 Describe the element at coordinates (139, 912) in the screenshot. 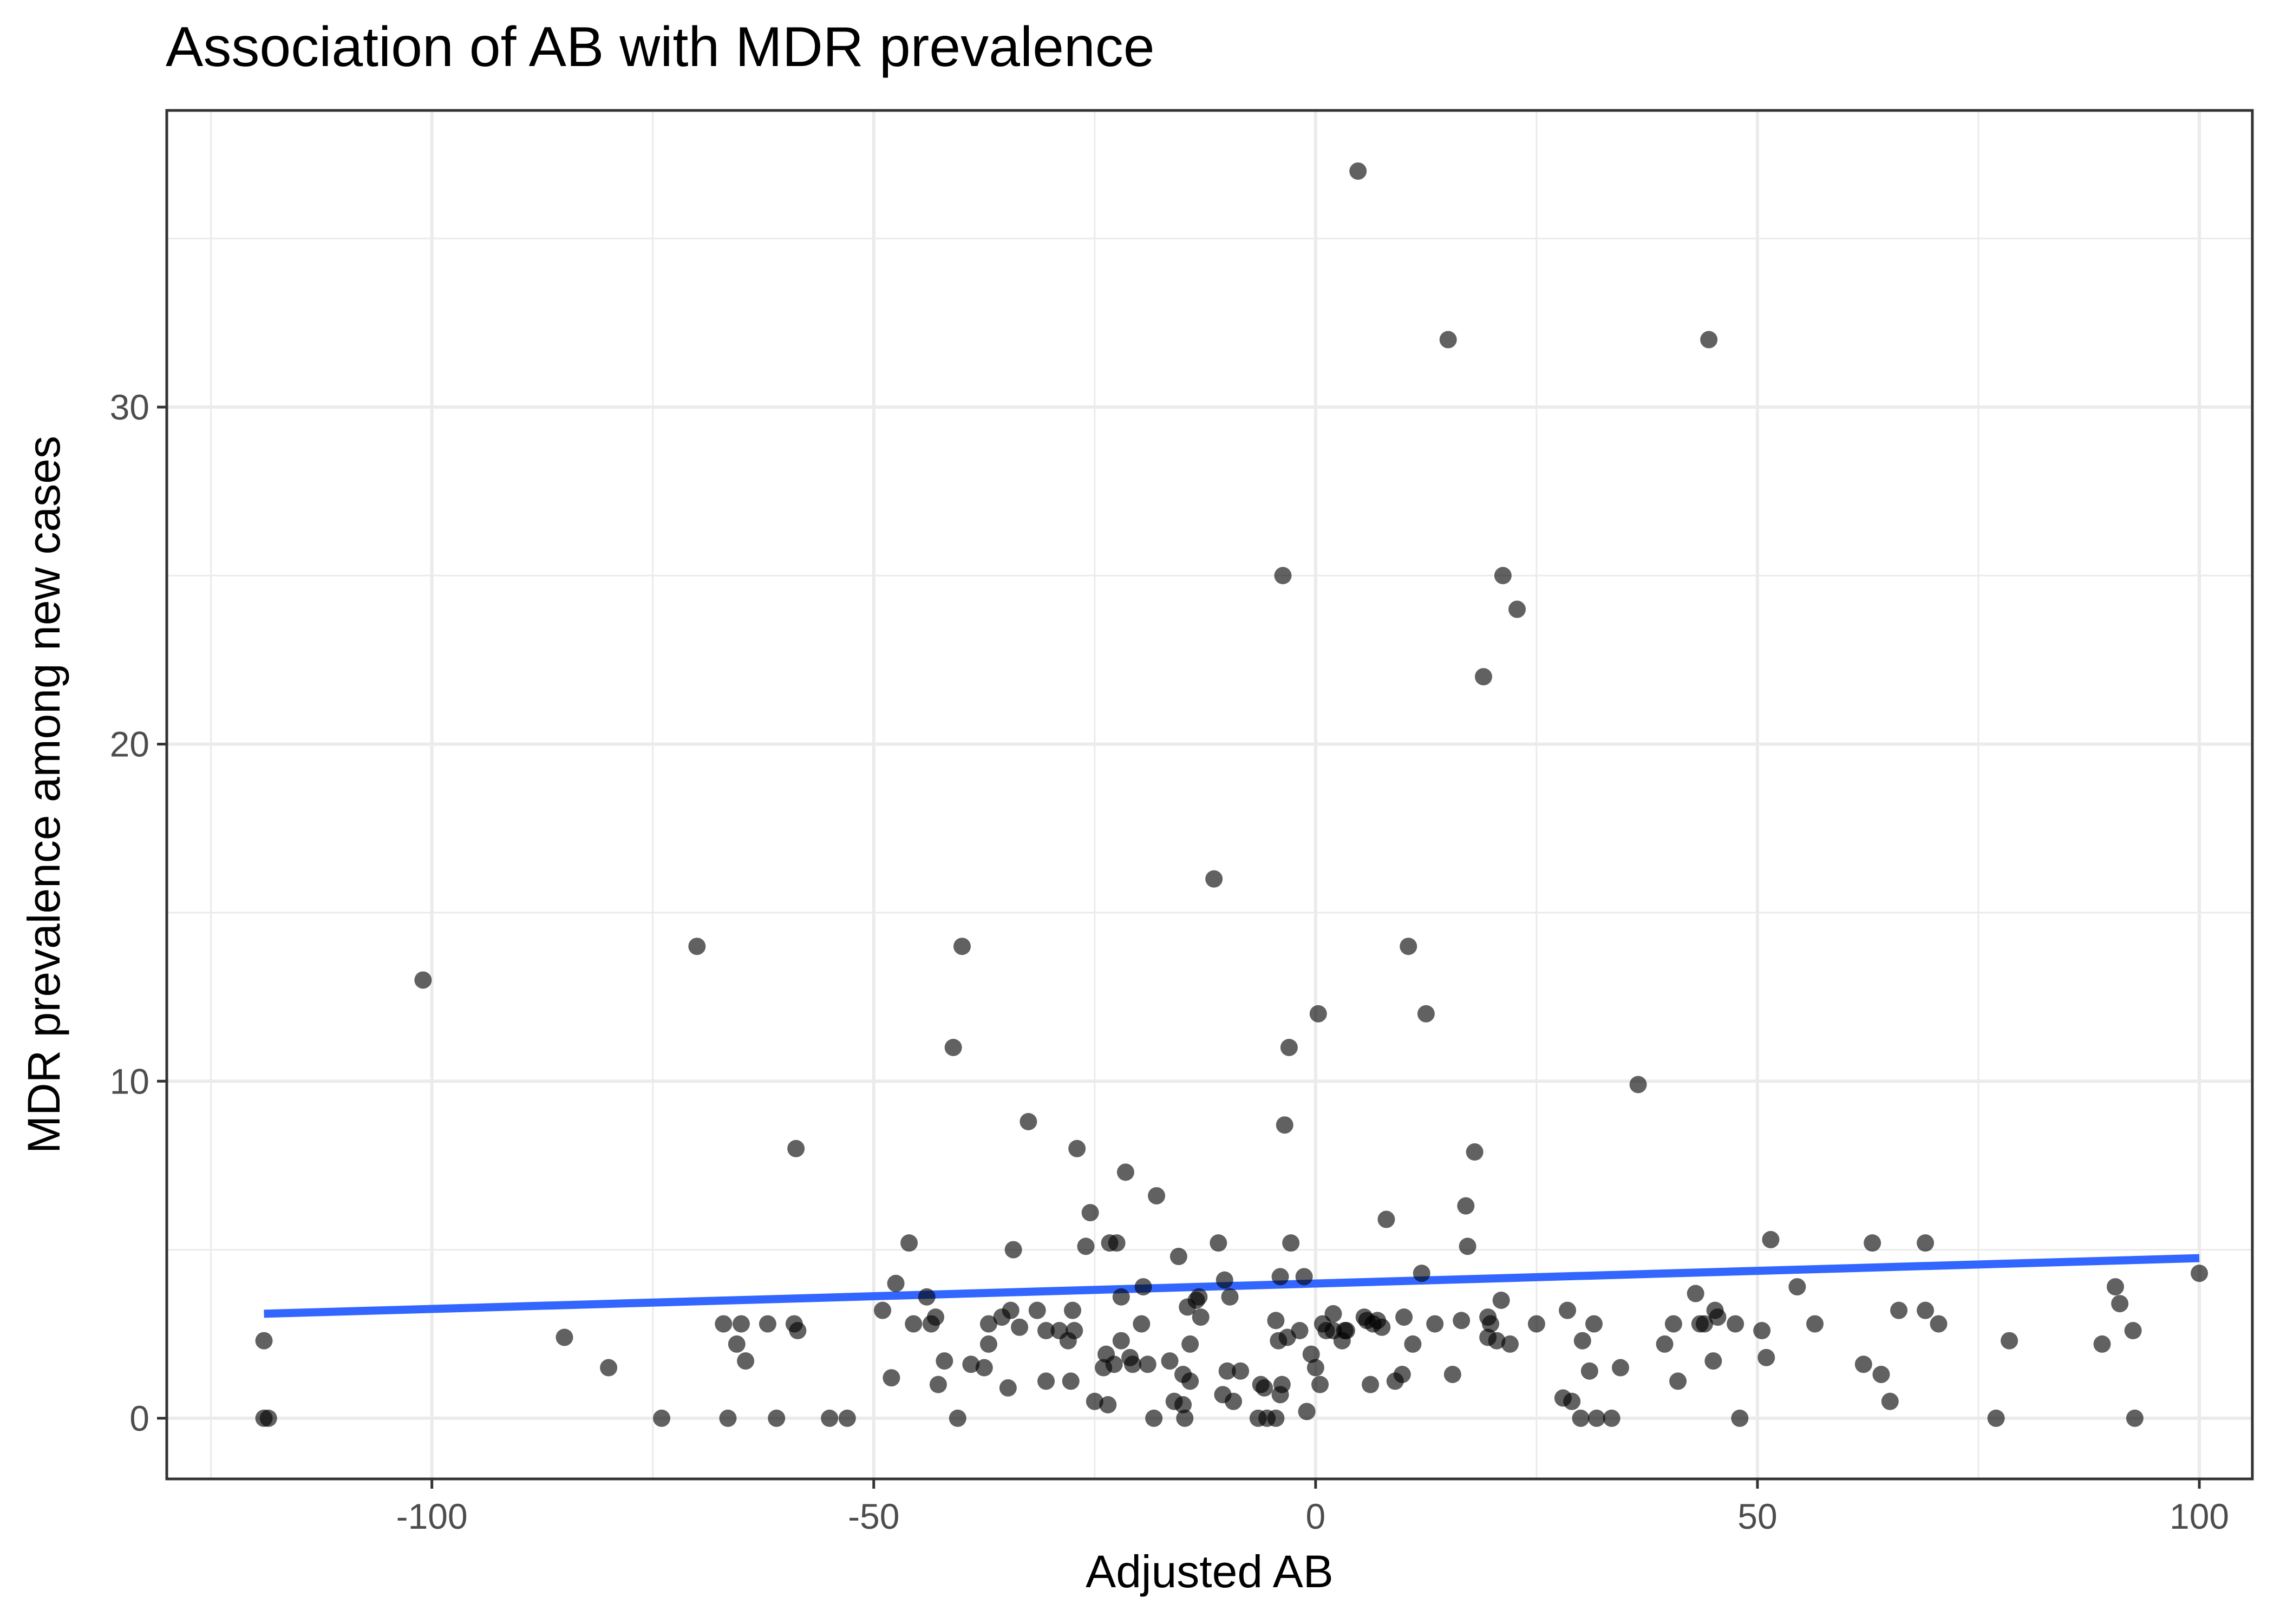

I see `y-axis: 0 10 20 30` at that location.